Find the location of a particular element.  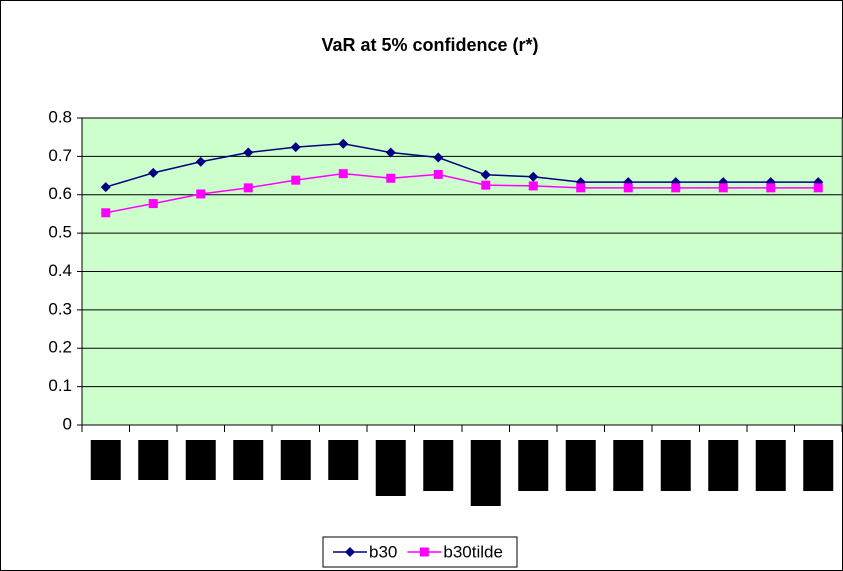

legend: b30 b30tilde is located at coordinates (420, 552).